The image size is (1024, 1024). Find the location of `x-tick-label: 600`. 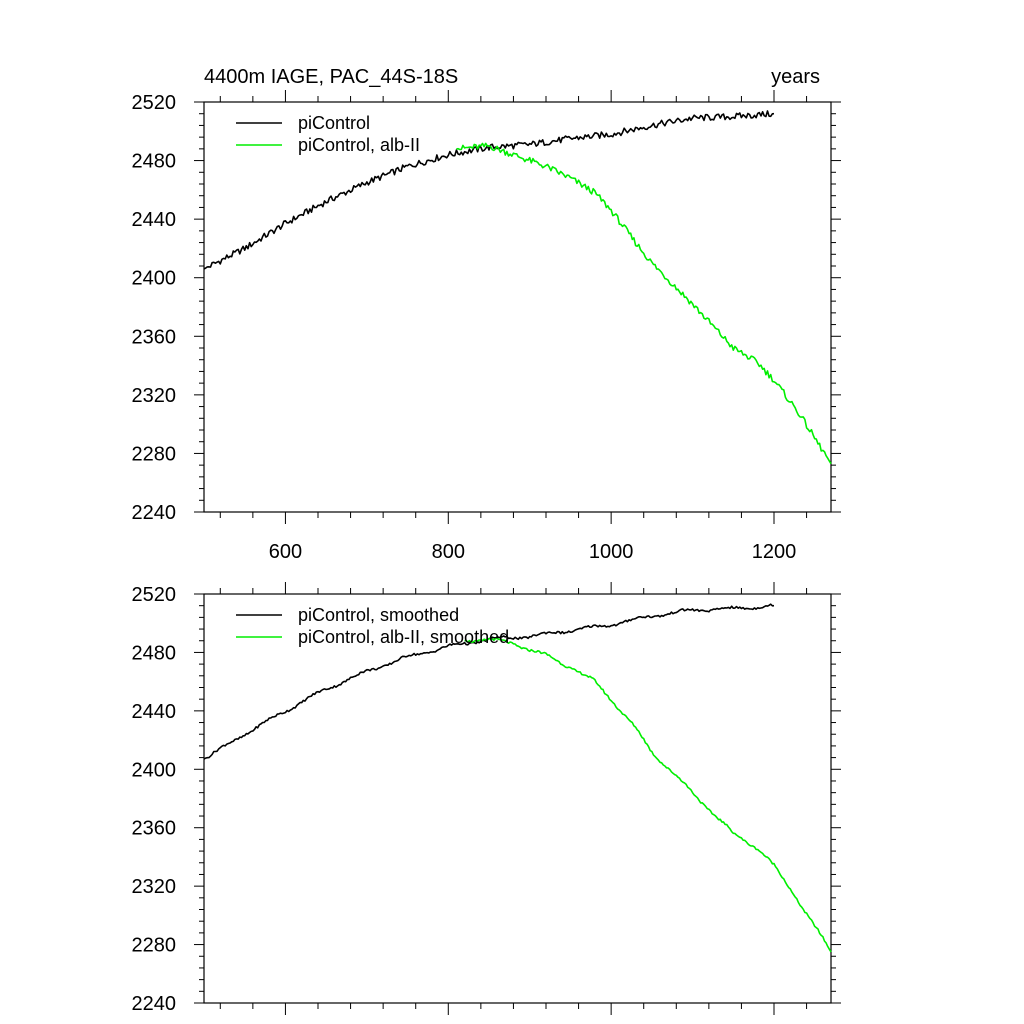

x-tick-label: 600 is located at coordinates (285, 552).